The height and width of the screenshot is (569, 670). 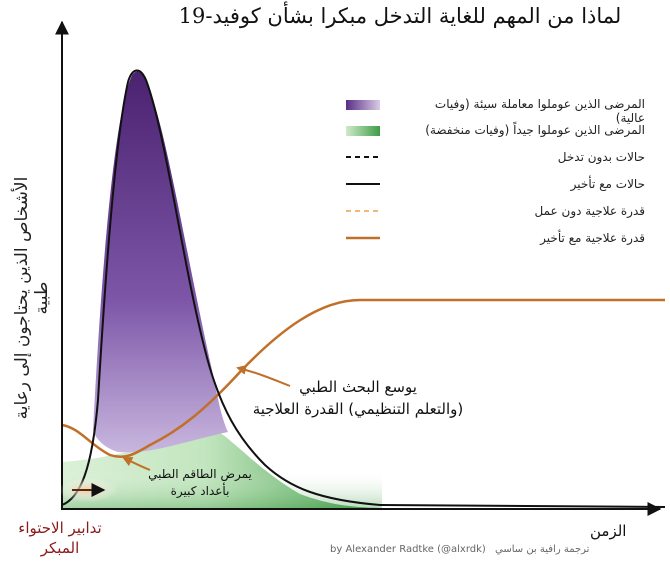 I want to click on credit-author: by Alexander Radtke (@alxrdk), so click(x=408, y=549).